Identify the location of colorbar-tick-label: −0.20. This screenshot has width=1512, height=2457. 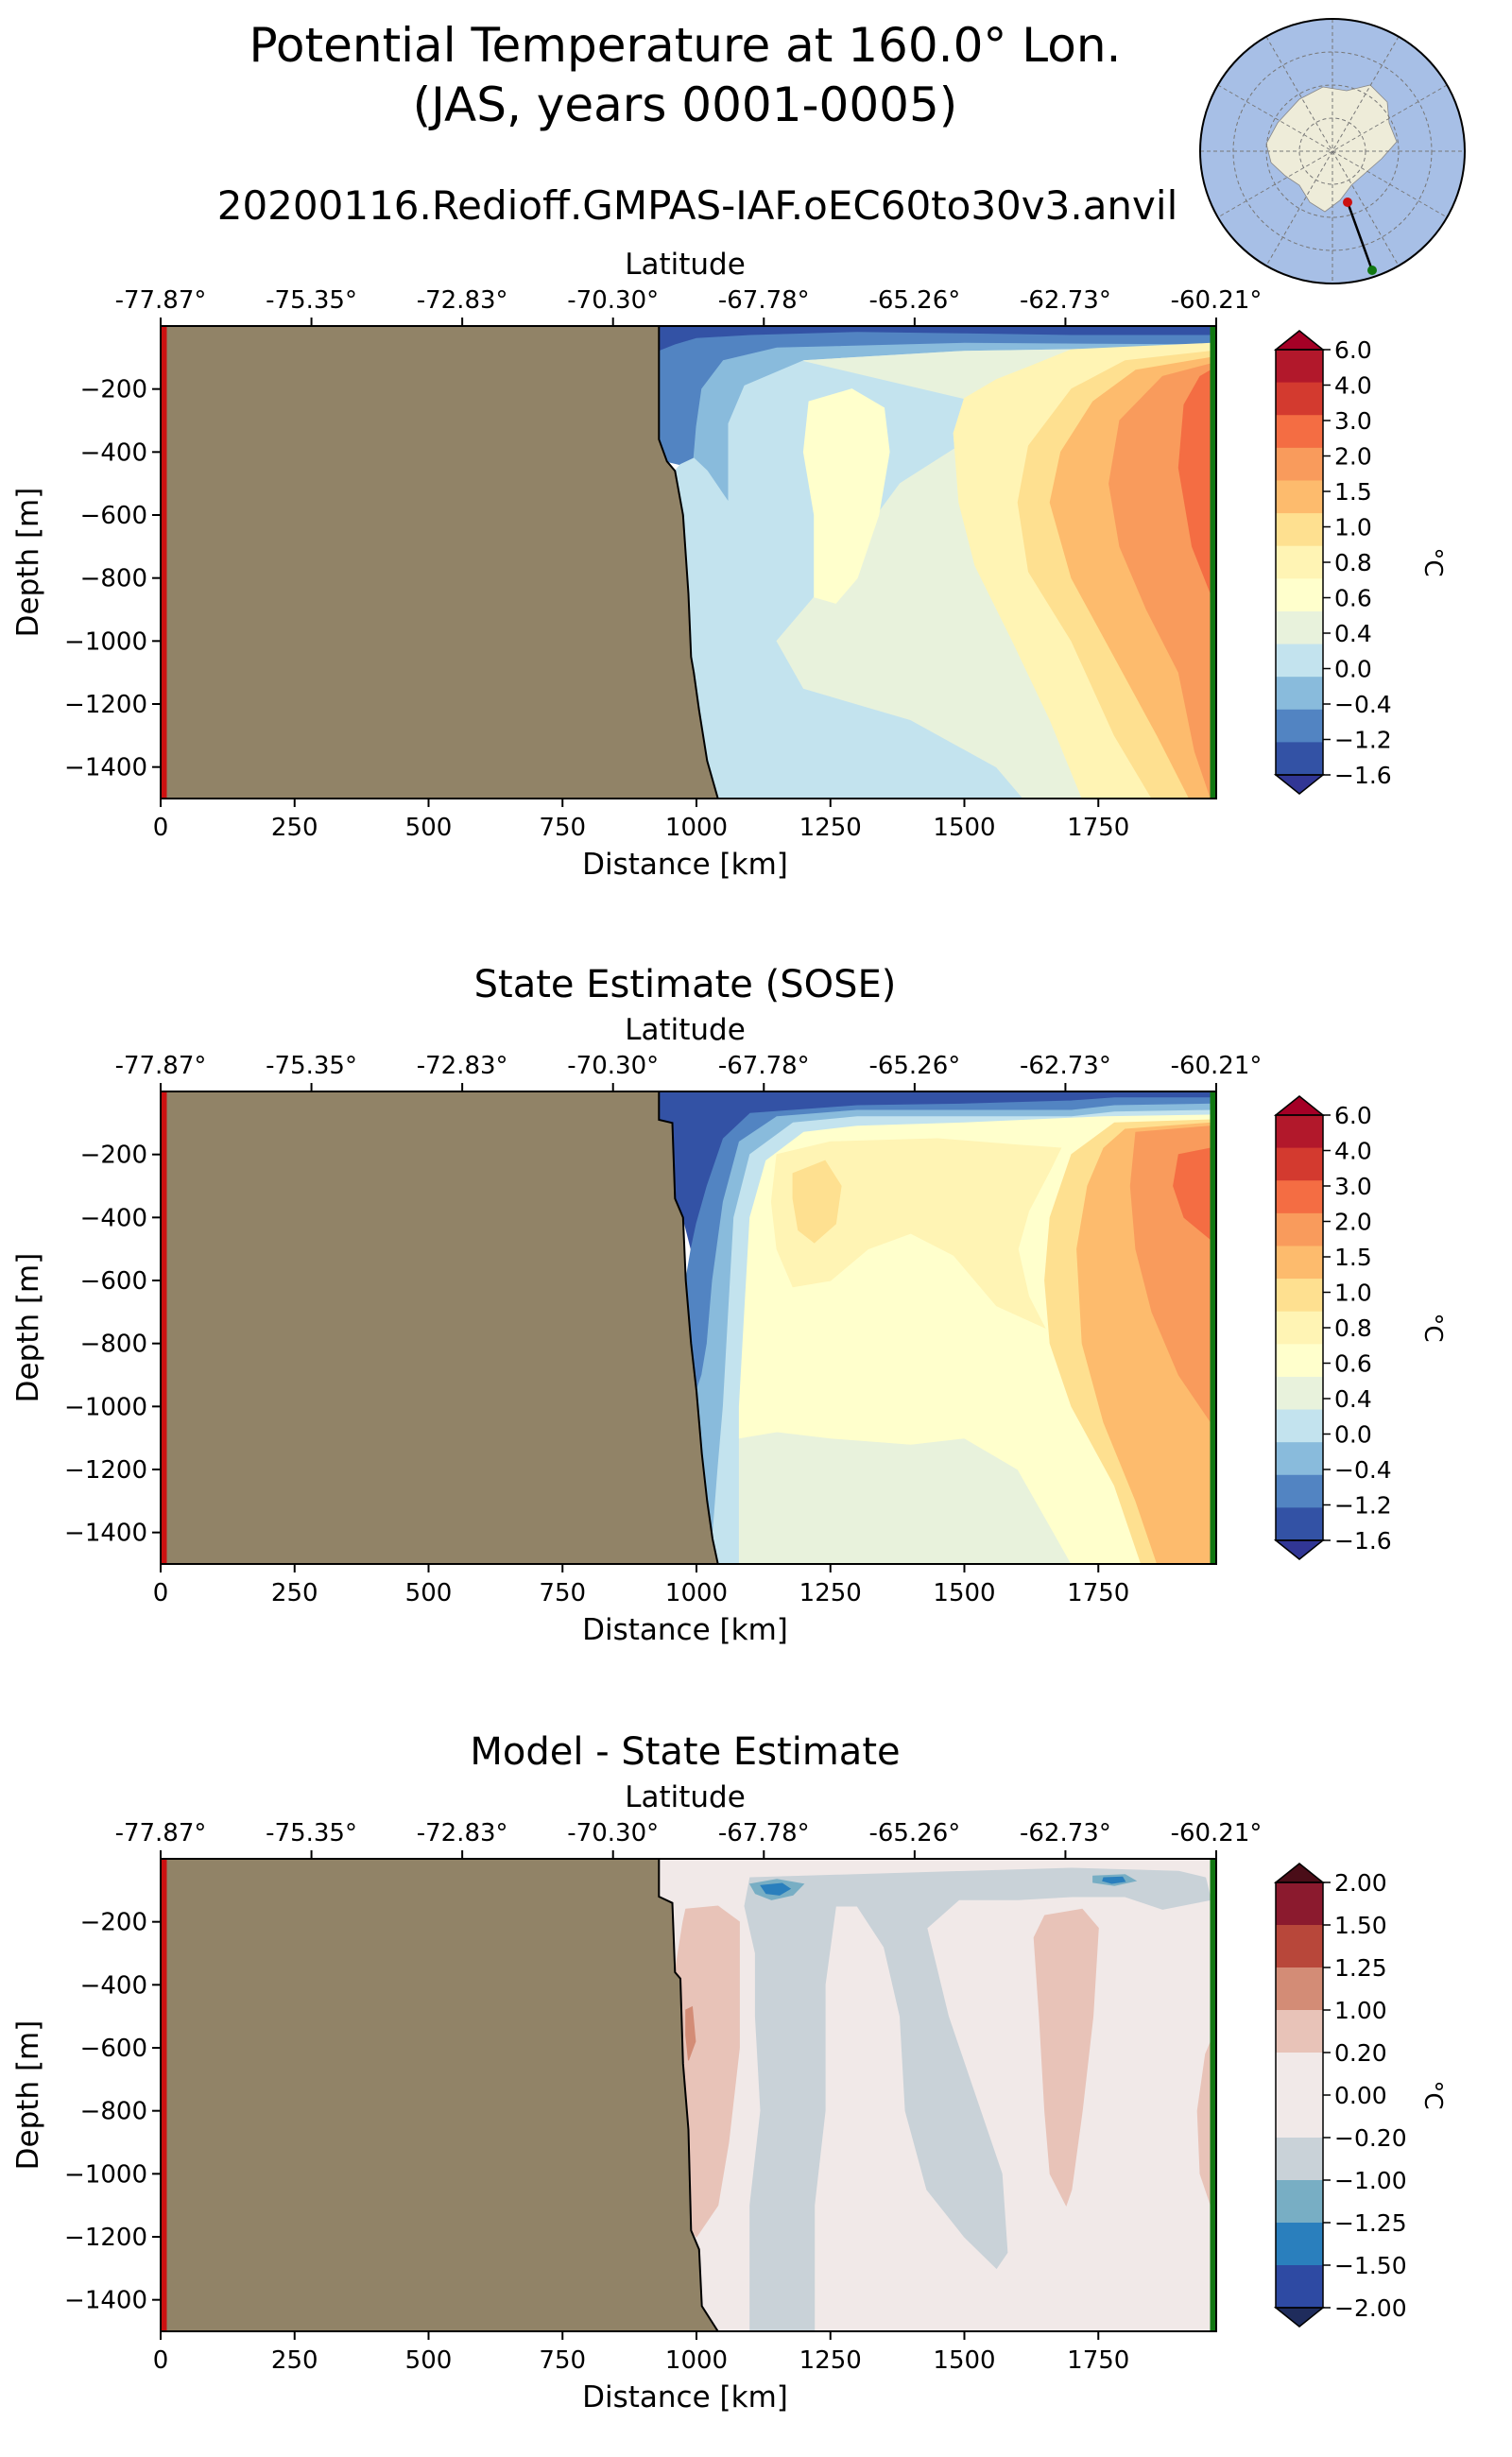
(1370, 2138).